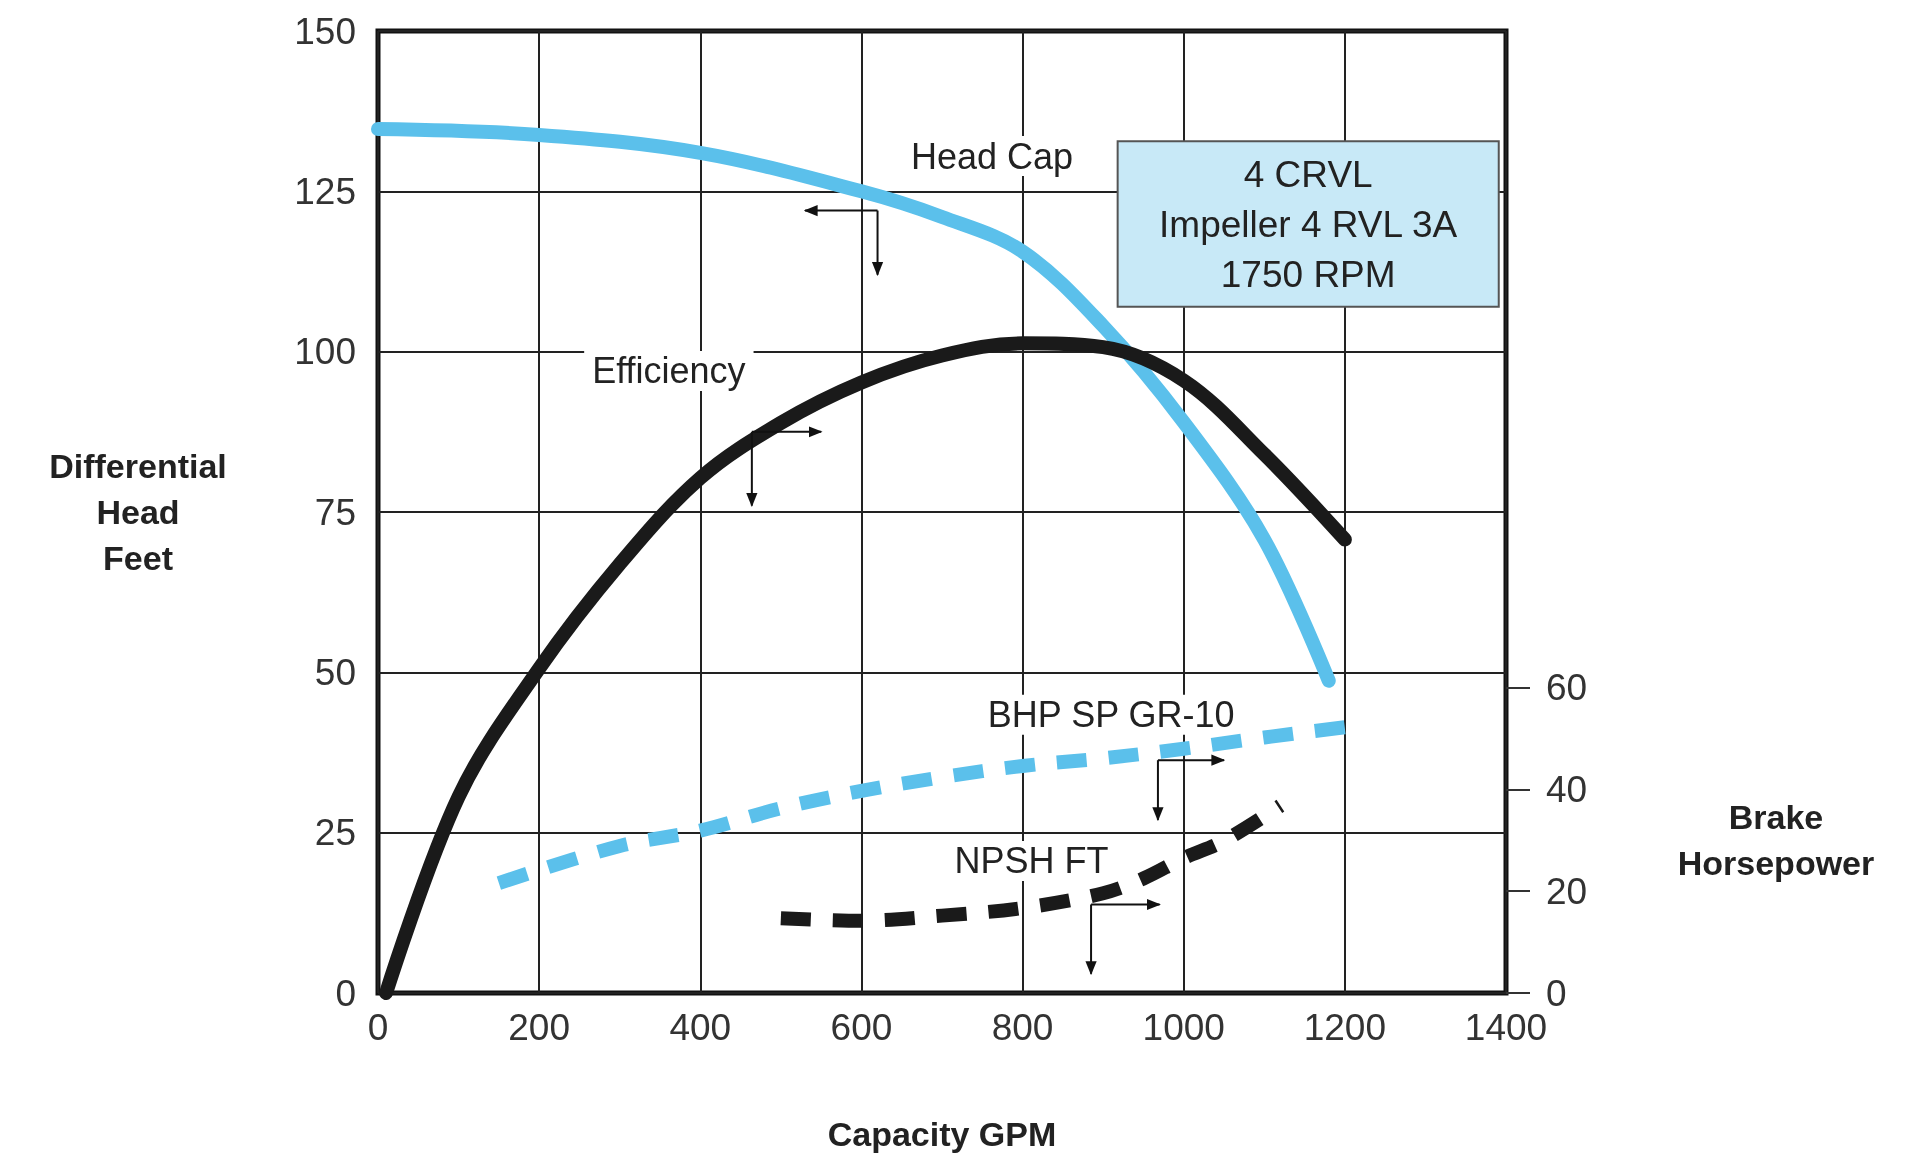  What do you see at coordinates (1567, 688) in the screenshot?
I see `y2-tick-label: 60` at bounding box center [1567, 688].